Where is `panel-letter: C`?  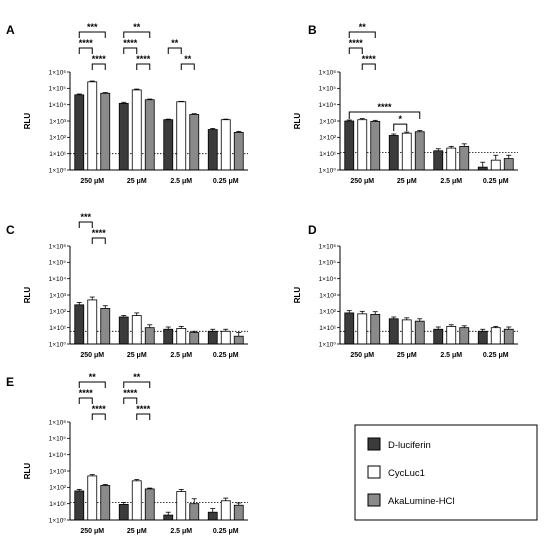 panel-letter: C is located at coordinates (10, 230).